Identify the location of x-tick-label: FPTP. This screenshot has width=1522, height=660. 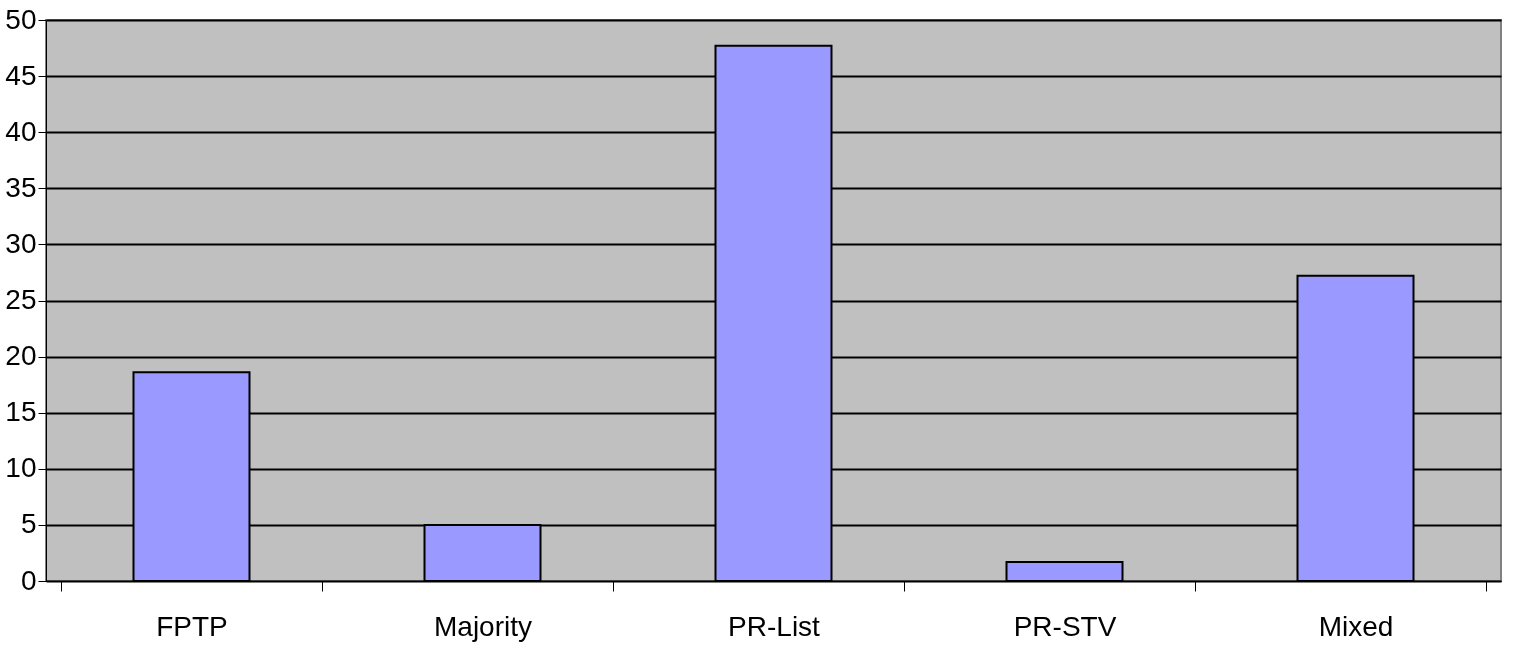
(192, 626).